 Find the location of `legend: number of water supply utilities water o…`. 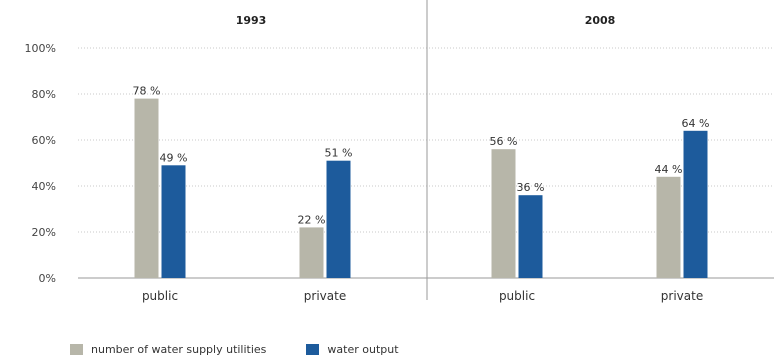

legend: number of water supply utilities water o… is located at coordinates (234, 349).